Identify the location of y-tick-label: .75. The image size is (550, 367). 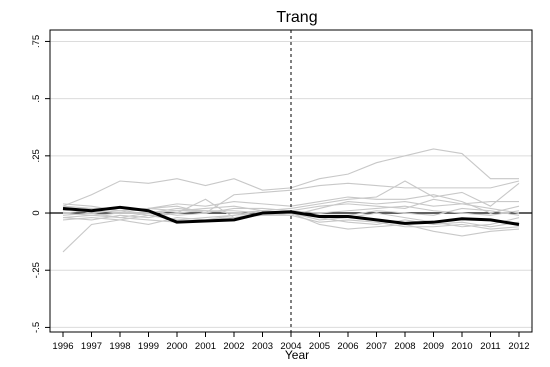
(36, 41).